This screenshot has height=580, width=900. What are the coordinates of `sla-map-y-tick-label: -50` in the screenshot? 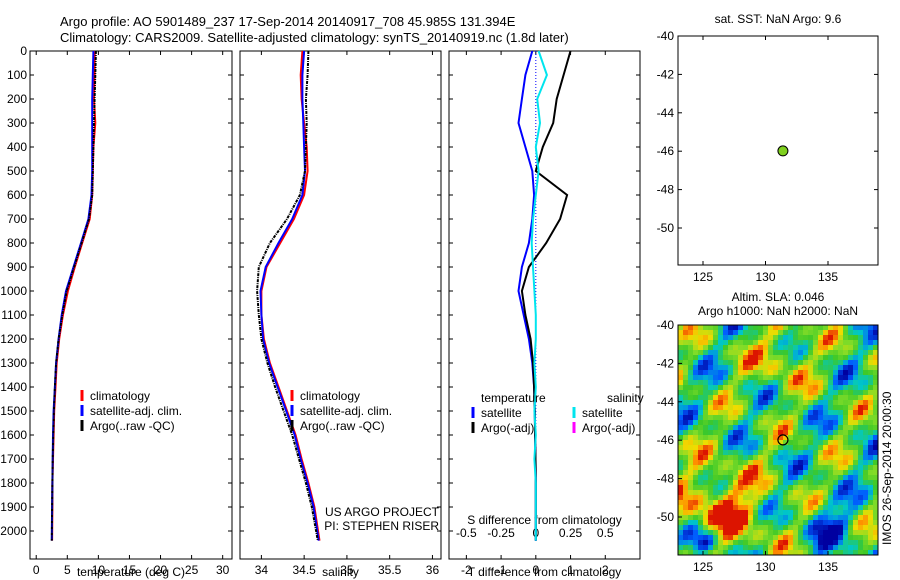 It's located at (666, 517).